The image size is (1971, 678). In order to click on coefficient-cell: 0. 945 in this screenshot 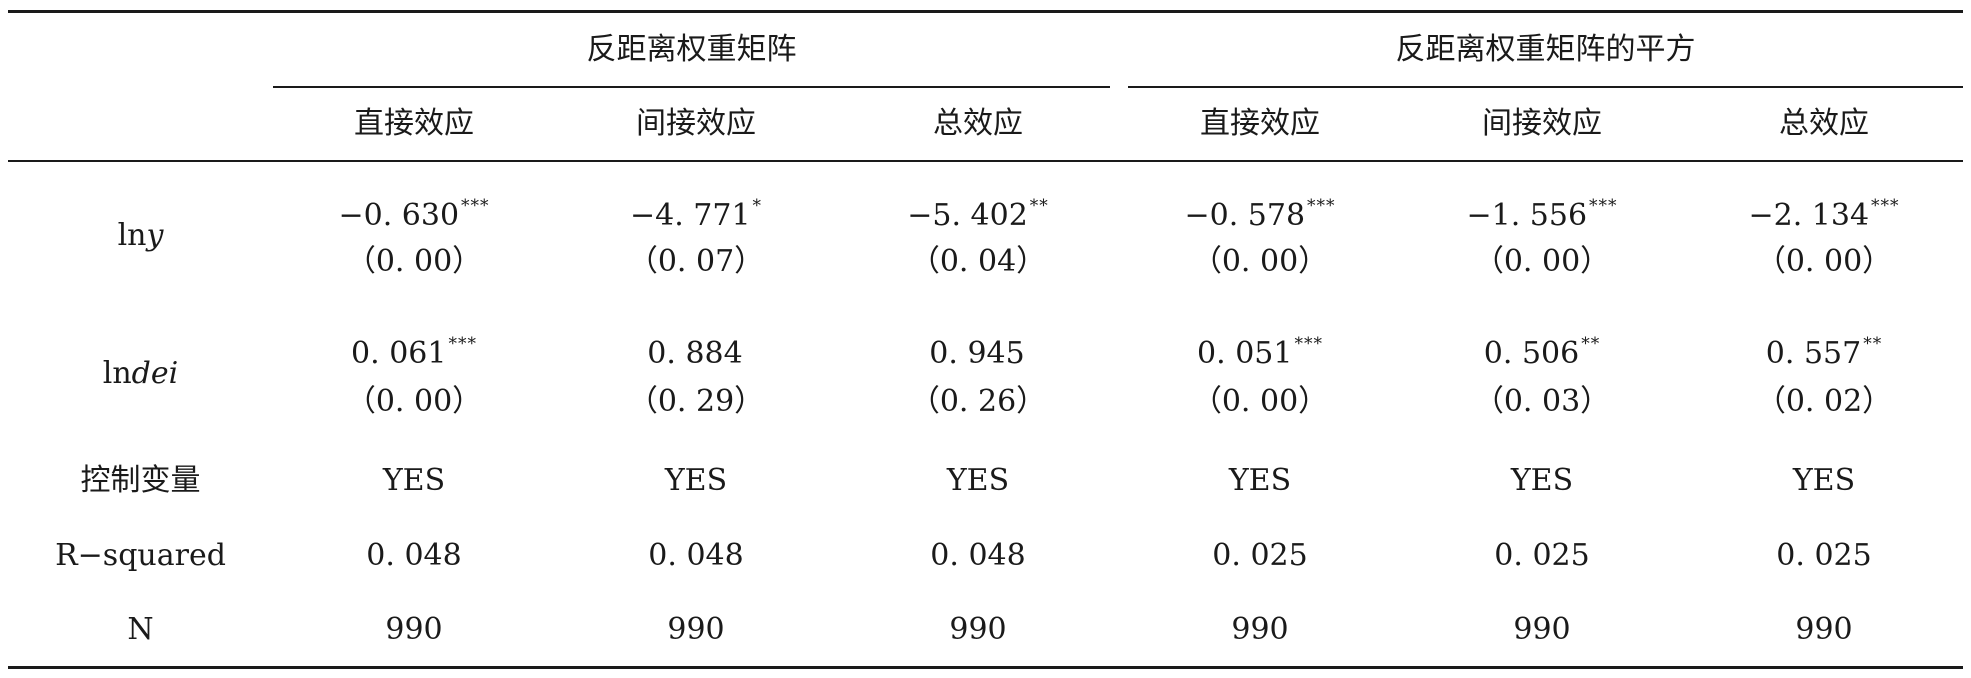, I will do `click(978, 349)`.